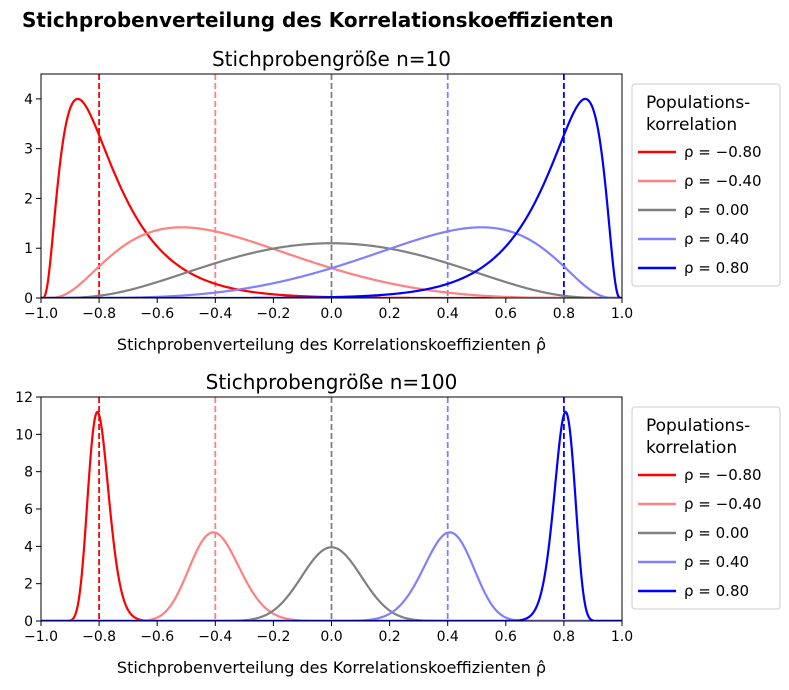 The height and width of the screenshot is (690, 789). I want to click on subplot-title: Stichprobengröße n=10, so click(331, 59).